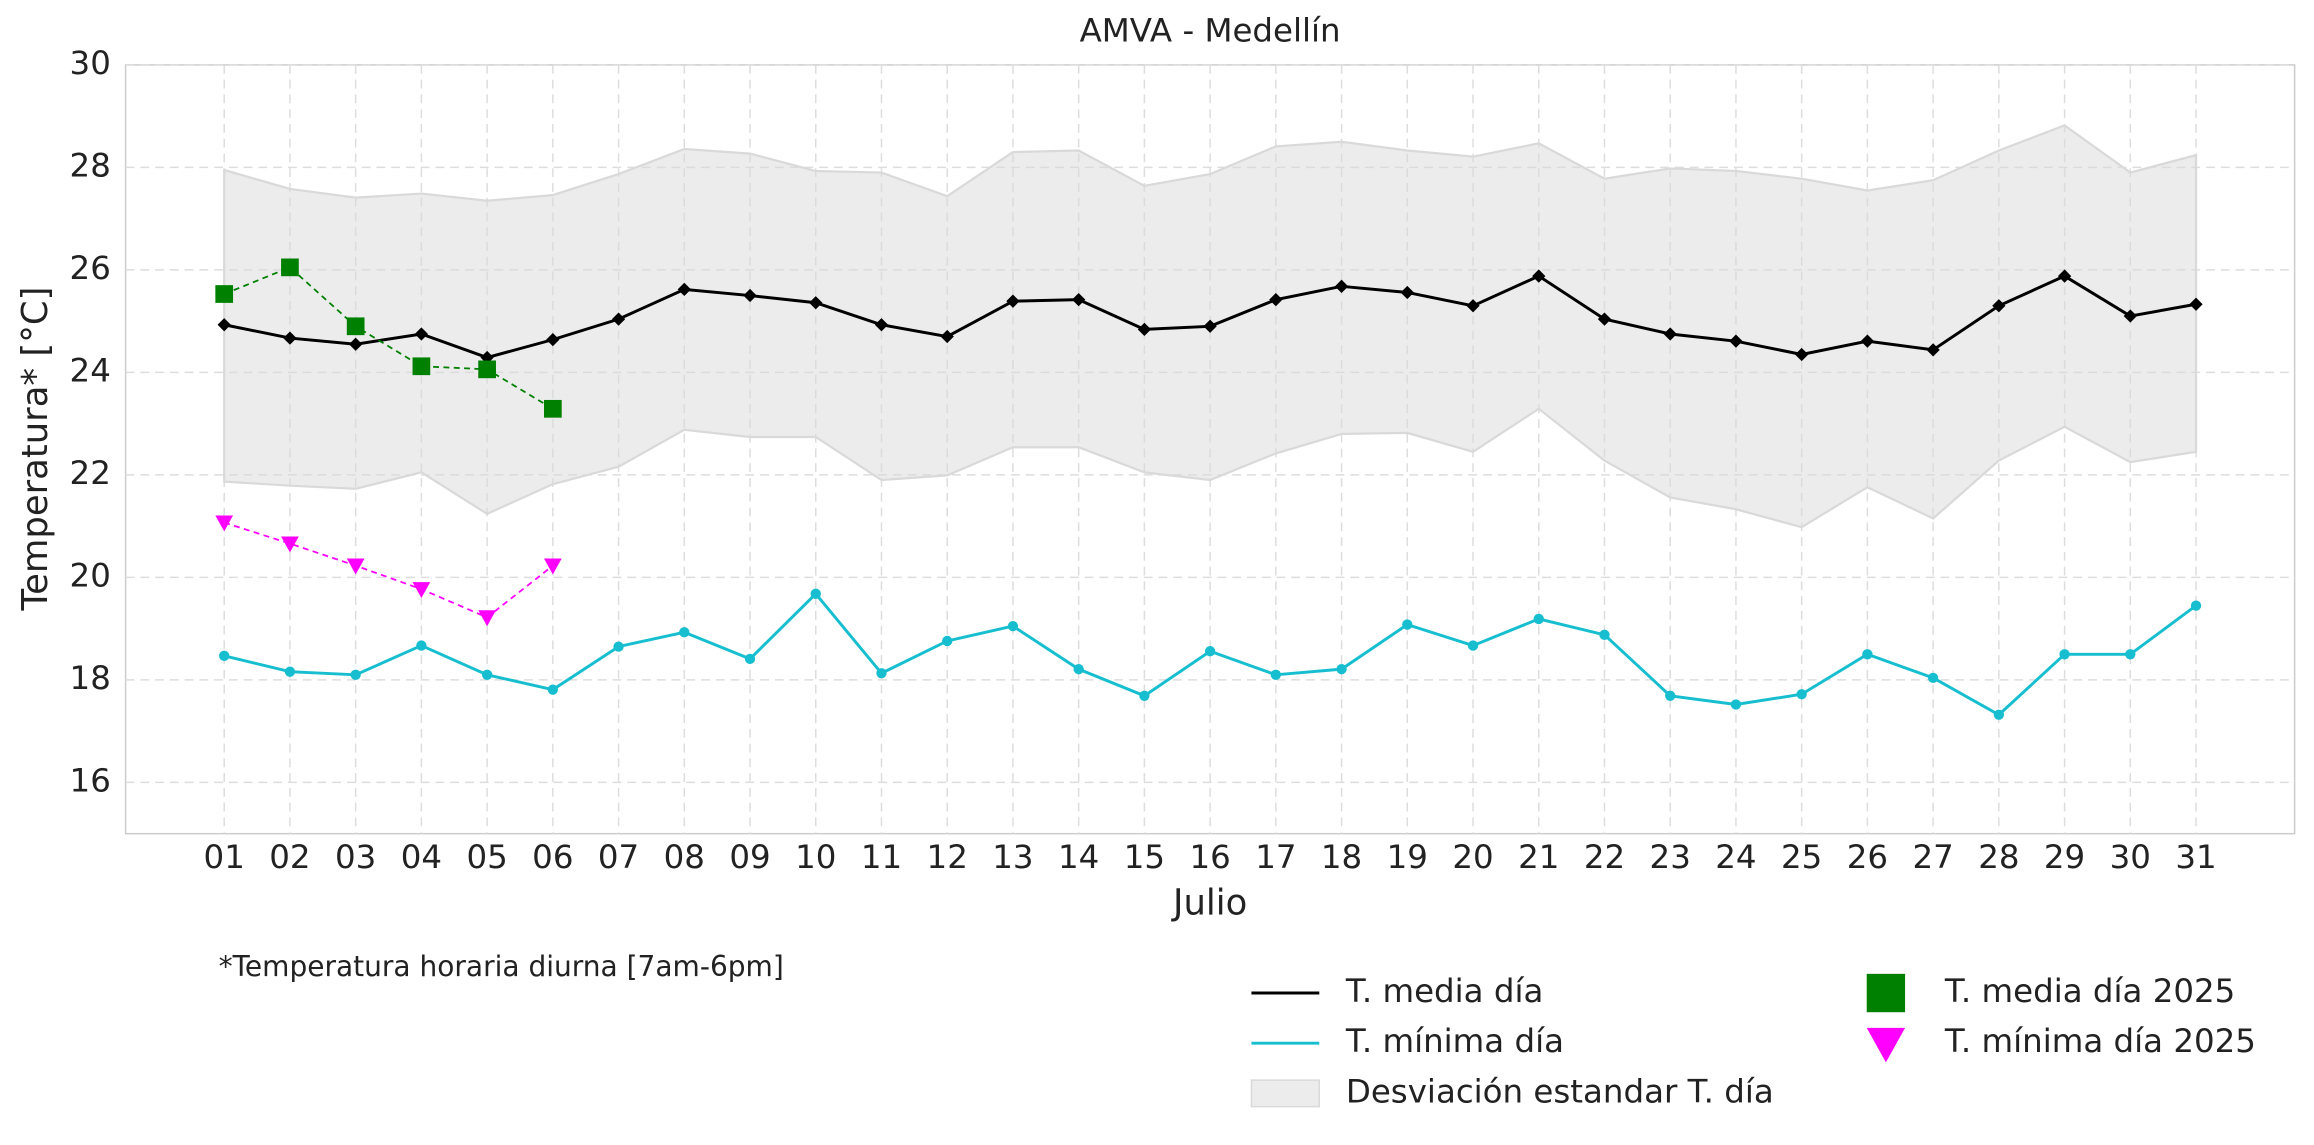  Describe the element at coordinates (90, 63) in the screenshot. I see `y-tick-label: 30` at that location.